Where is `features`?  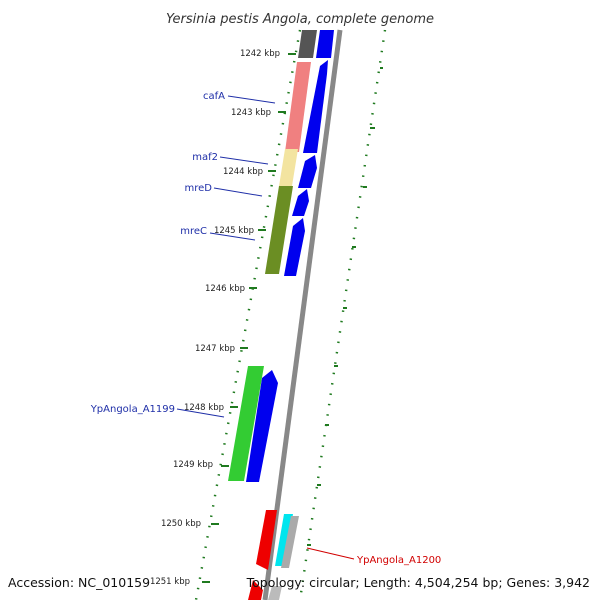 features is located at coordinates (272, 315).